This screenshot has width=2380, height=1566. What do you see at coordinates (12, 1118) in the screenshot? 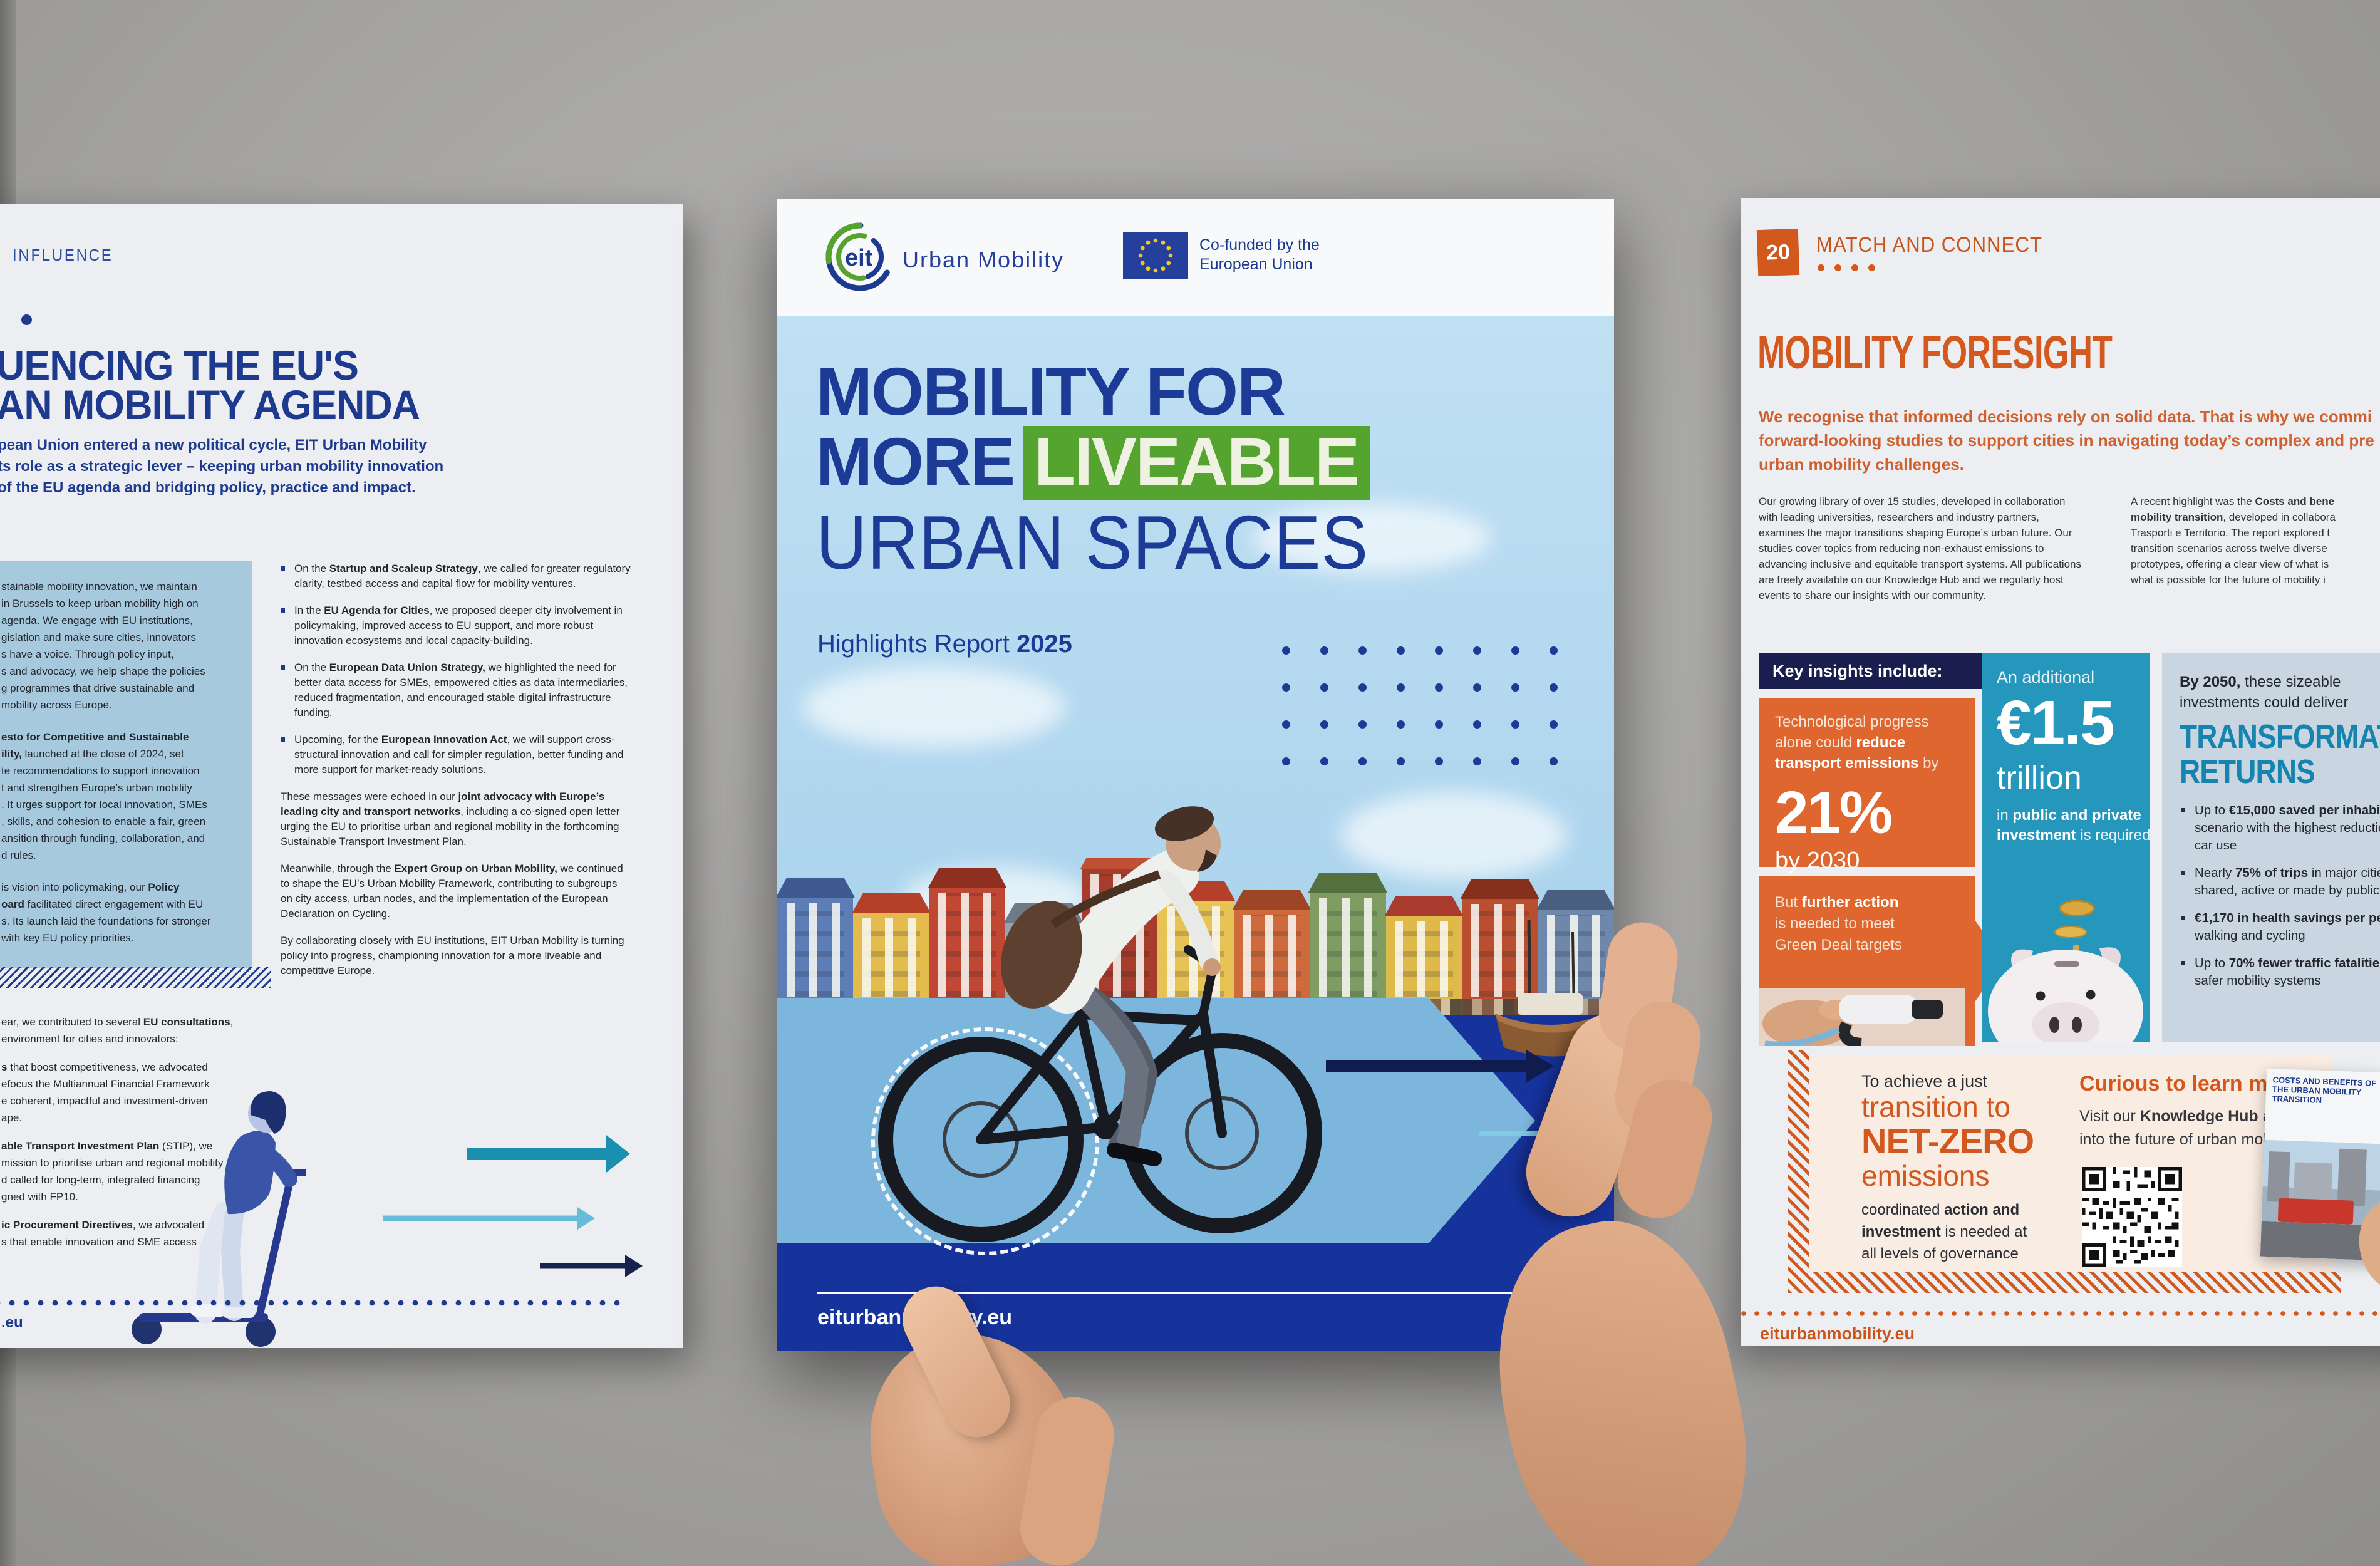
I see `text-segment: ape.` at bounding box center [12, 1118].